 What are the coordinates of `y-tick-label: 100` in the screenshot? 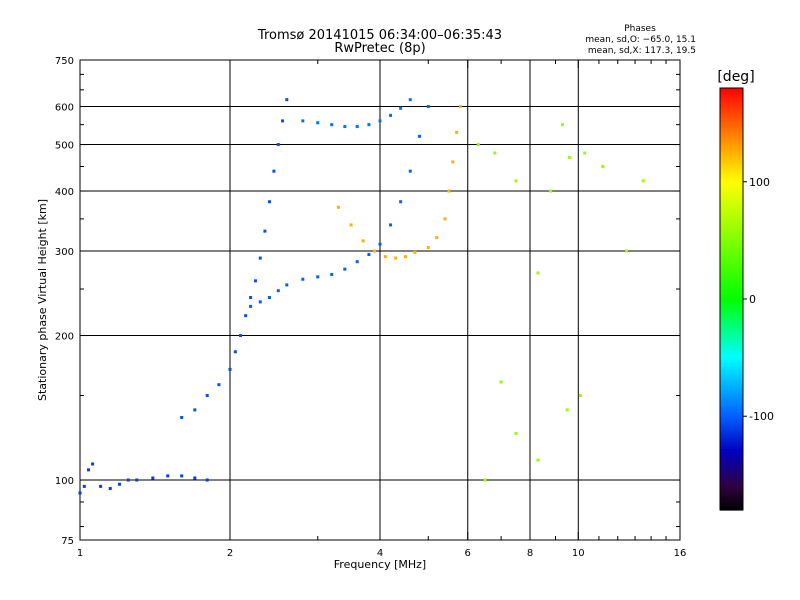 It's located at (64, 481).